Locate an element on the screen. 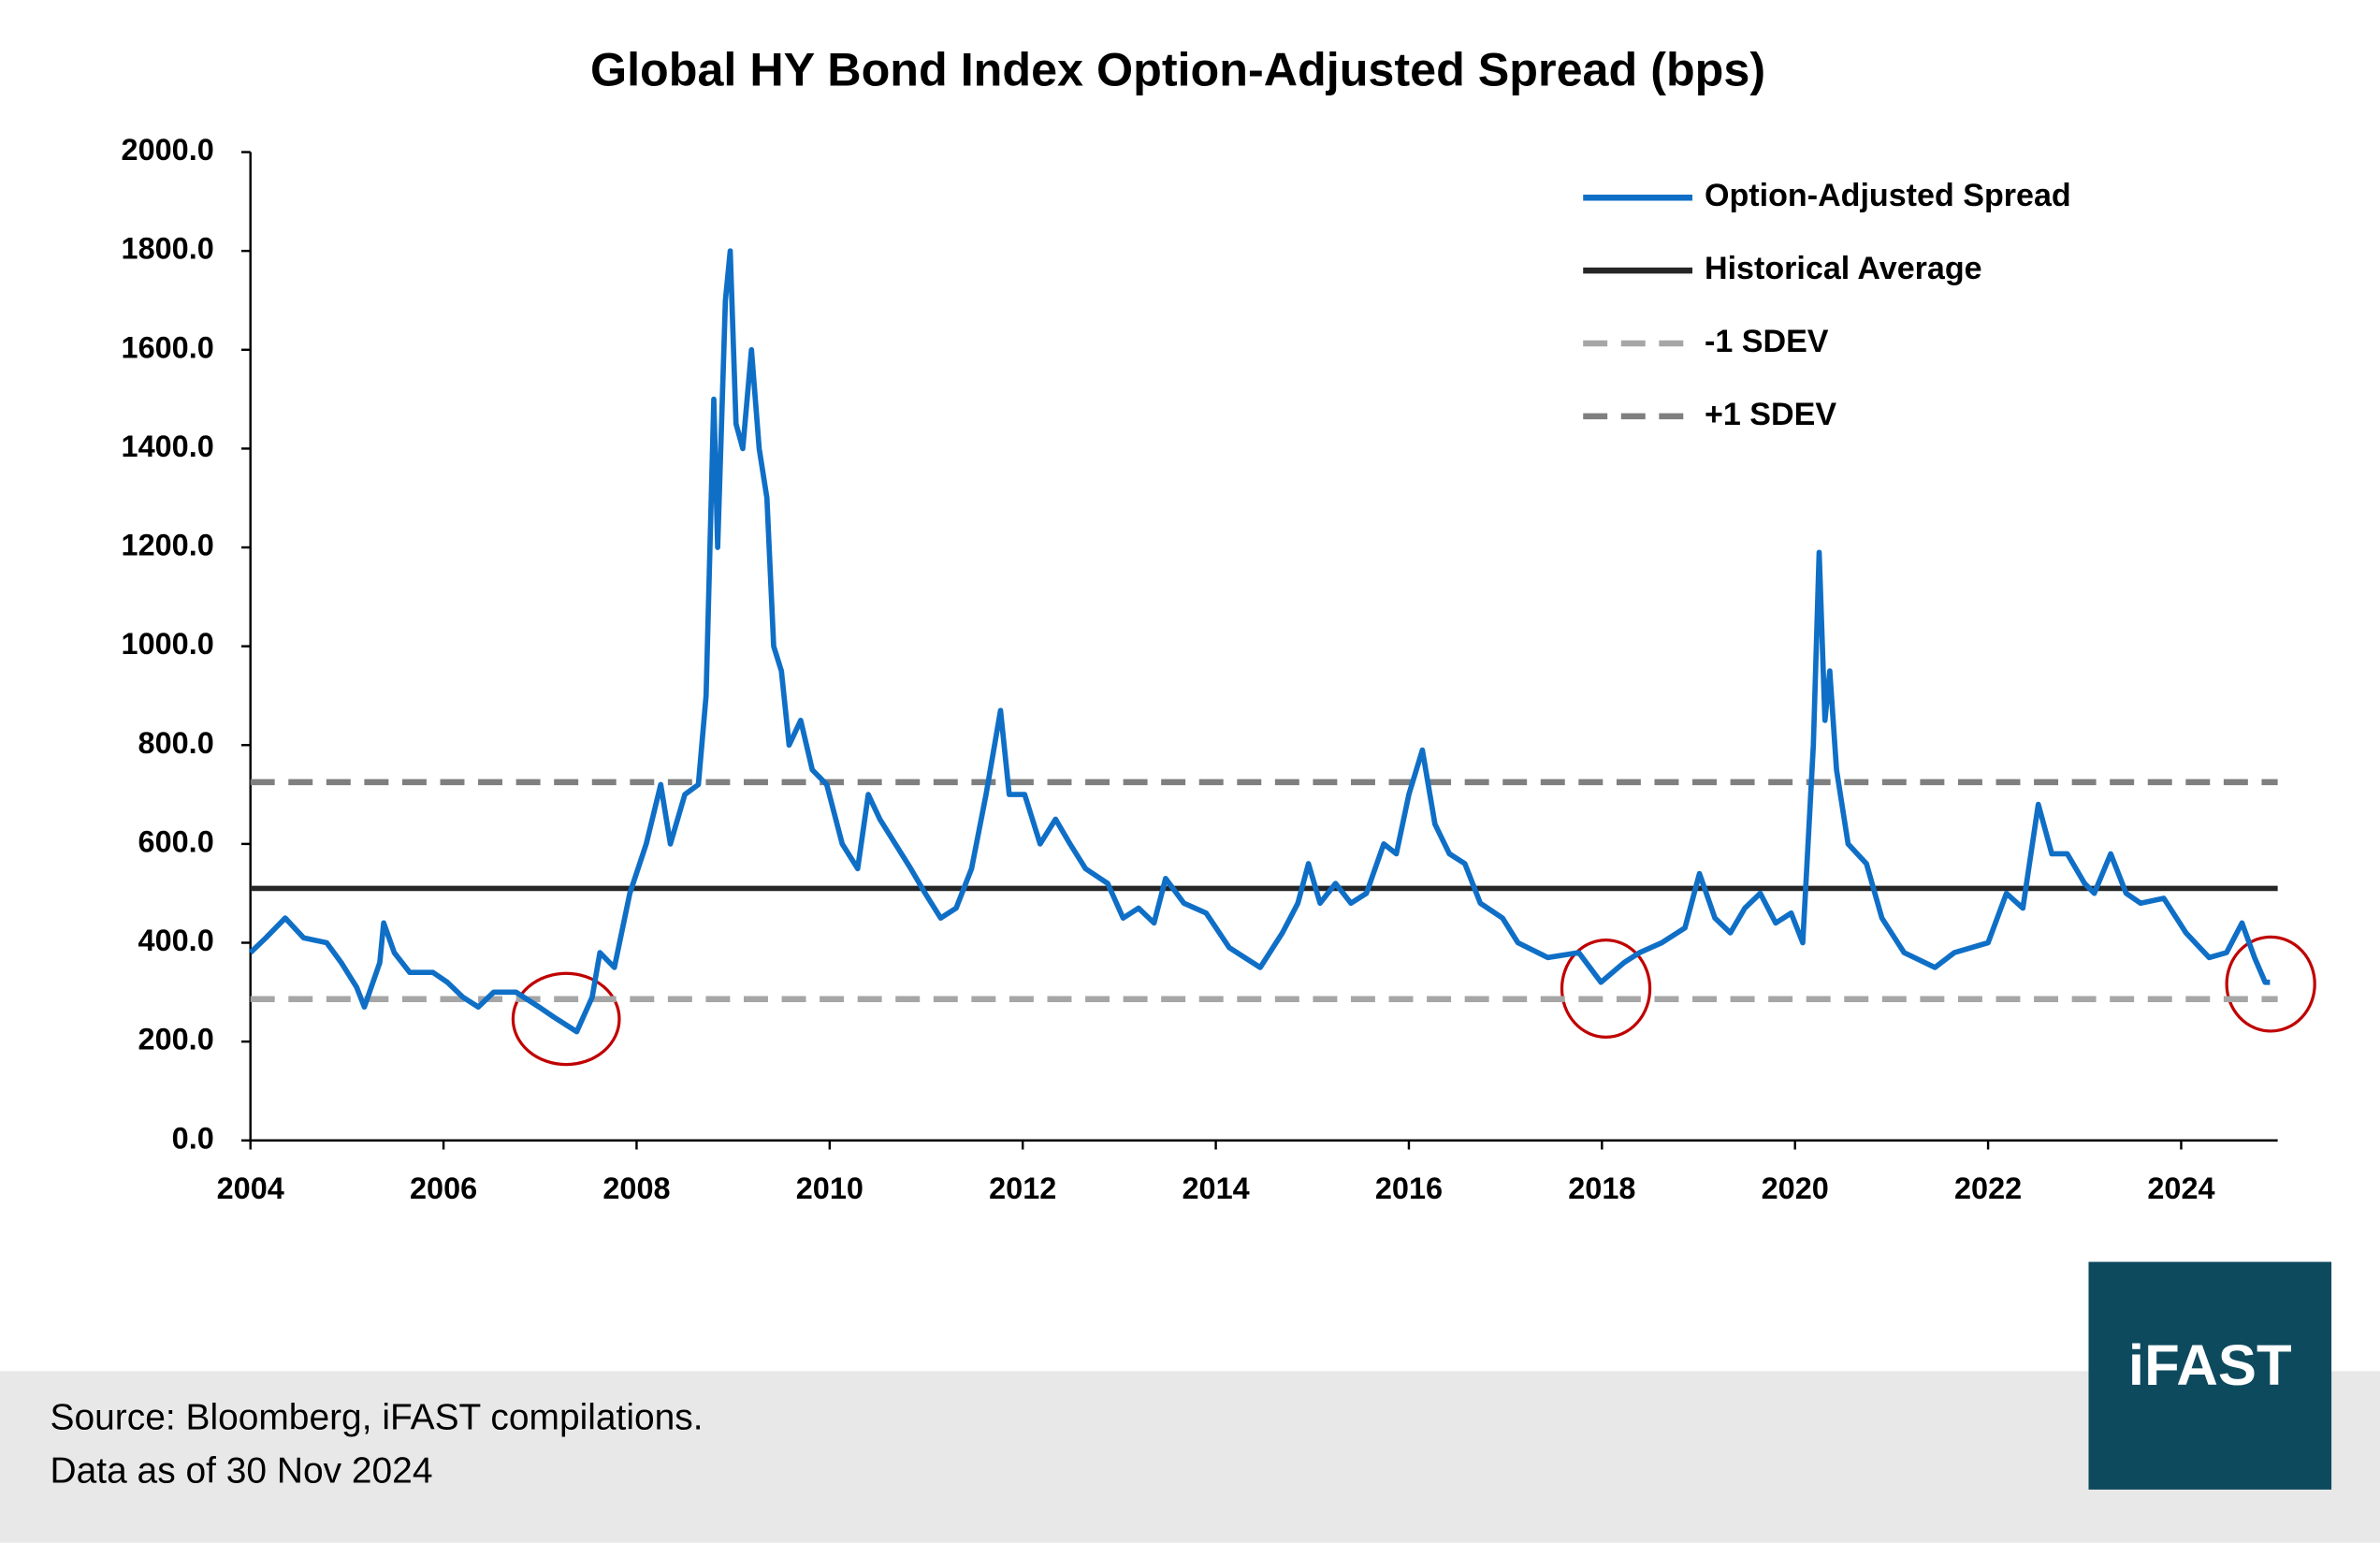 This screenshot has width=2380, height=1543. y-tick-label: 600.0 is located at coordinates (176, 841).